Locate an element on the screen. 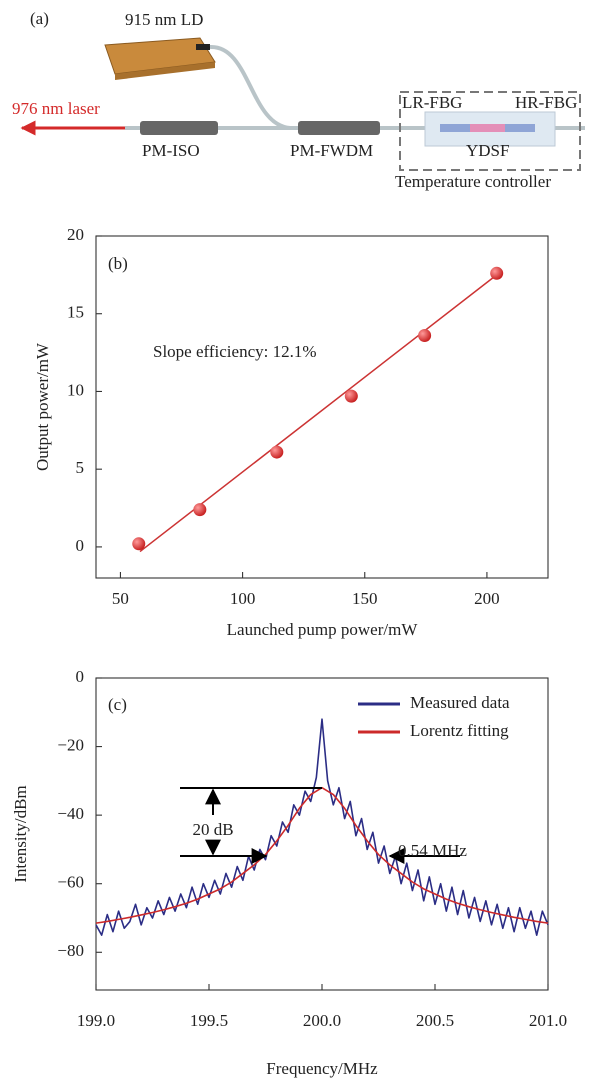 Image resolution: width=604 pixels, height=1083 pixels. label-halo: 20 dB is located at coordinates (212, 829).